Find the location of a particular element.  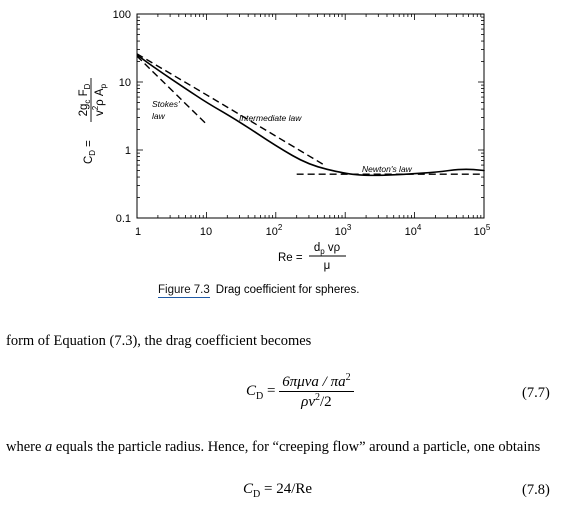

figure-number: Figure 7.3 is located at coordinates (184, 291).